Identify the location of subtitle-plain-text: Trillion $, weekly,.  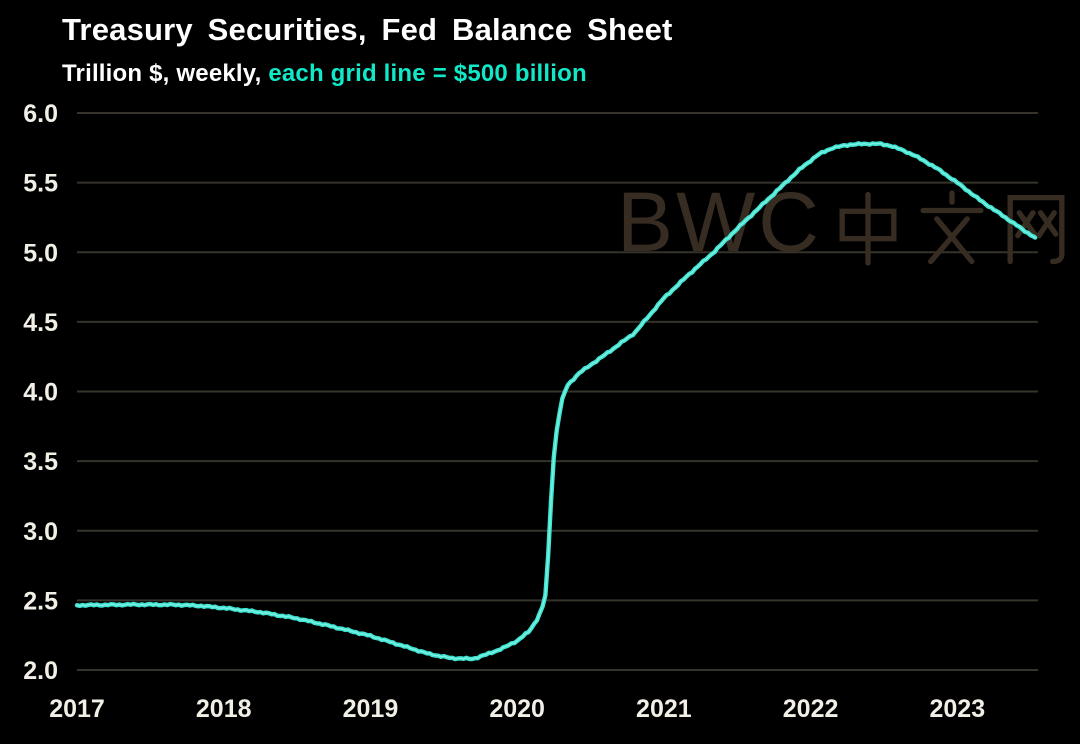
(165, 73).